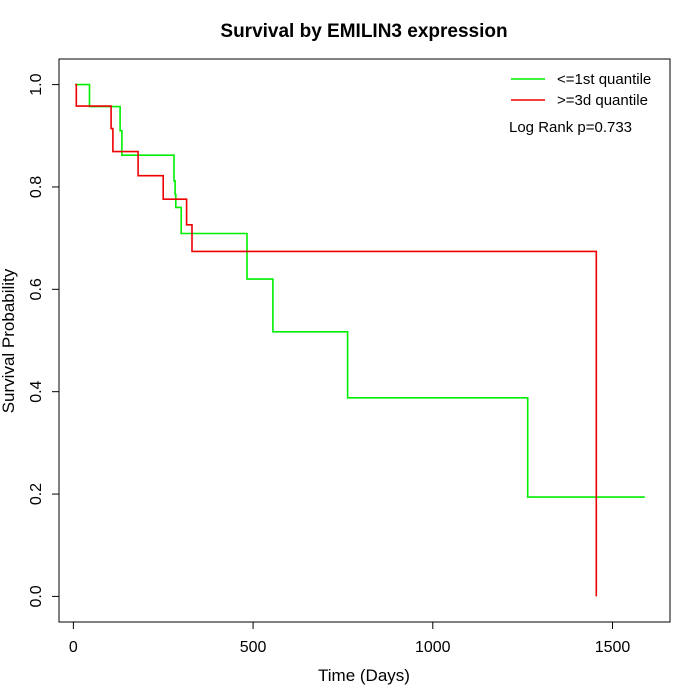 The image size is (700, 700). Describe the element at coordinates (36, 494) in the screenshot. I see `y-tick-label: 0.2` at that location.